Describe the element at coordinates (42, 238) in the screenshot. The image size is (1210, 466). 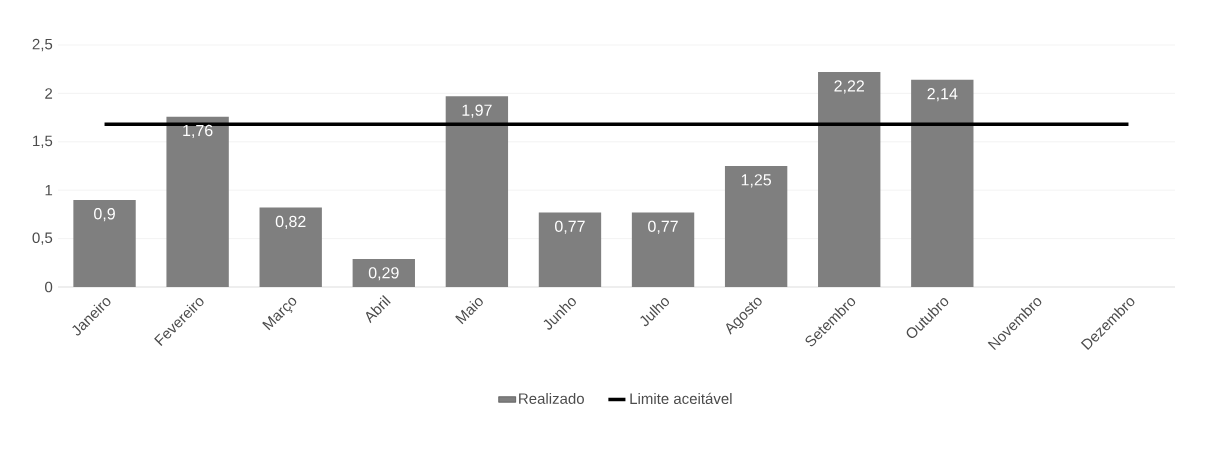
I see `y-tick-label: 0,5` at that location.